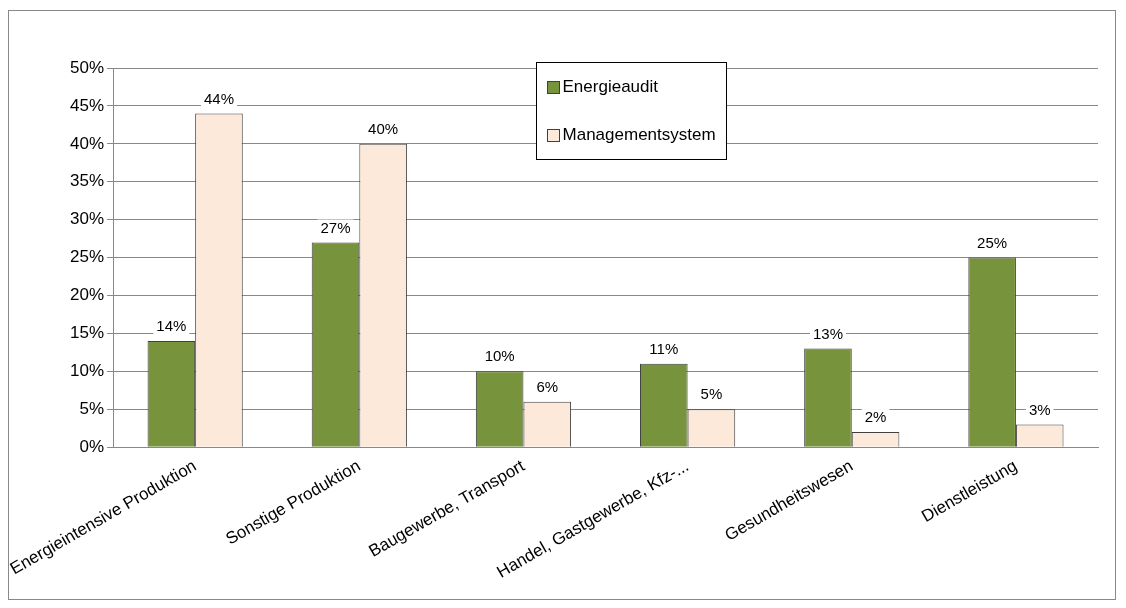 The height and width of the screenshot is (608, 1126). Describe the element at coordinates (87, 333) in the screenshot. I see `y-tick-label: 15%` at that location.